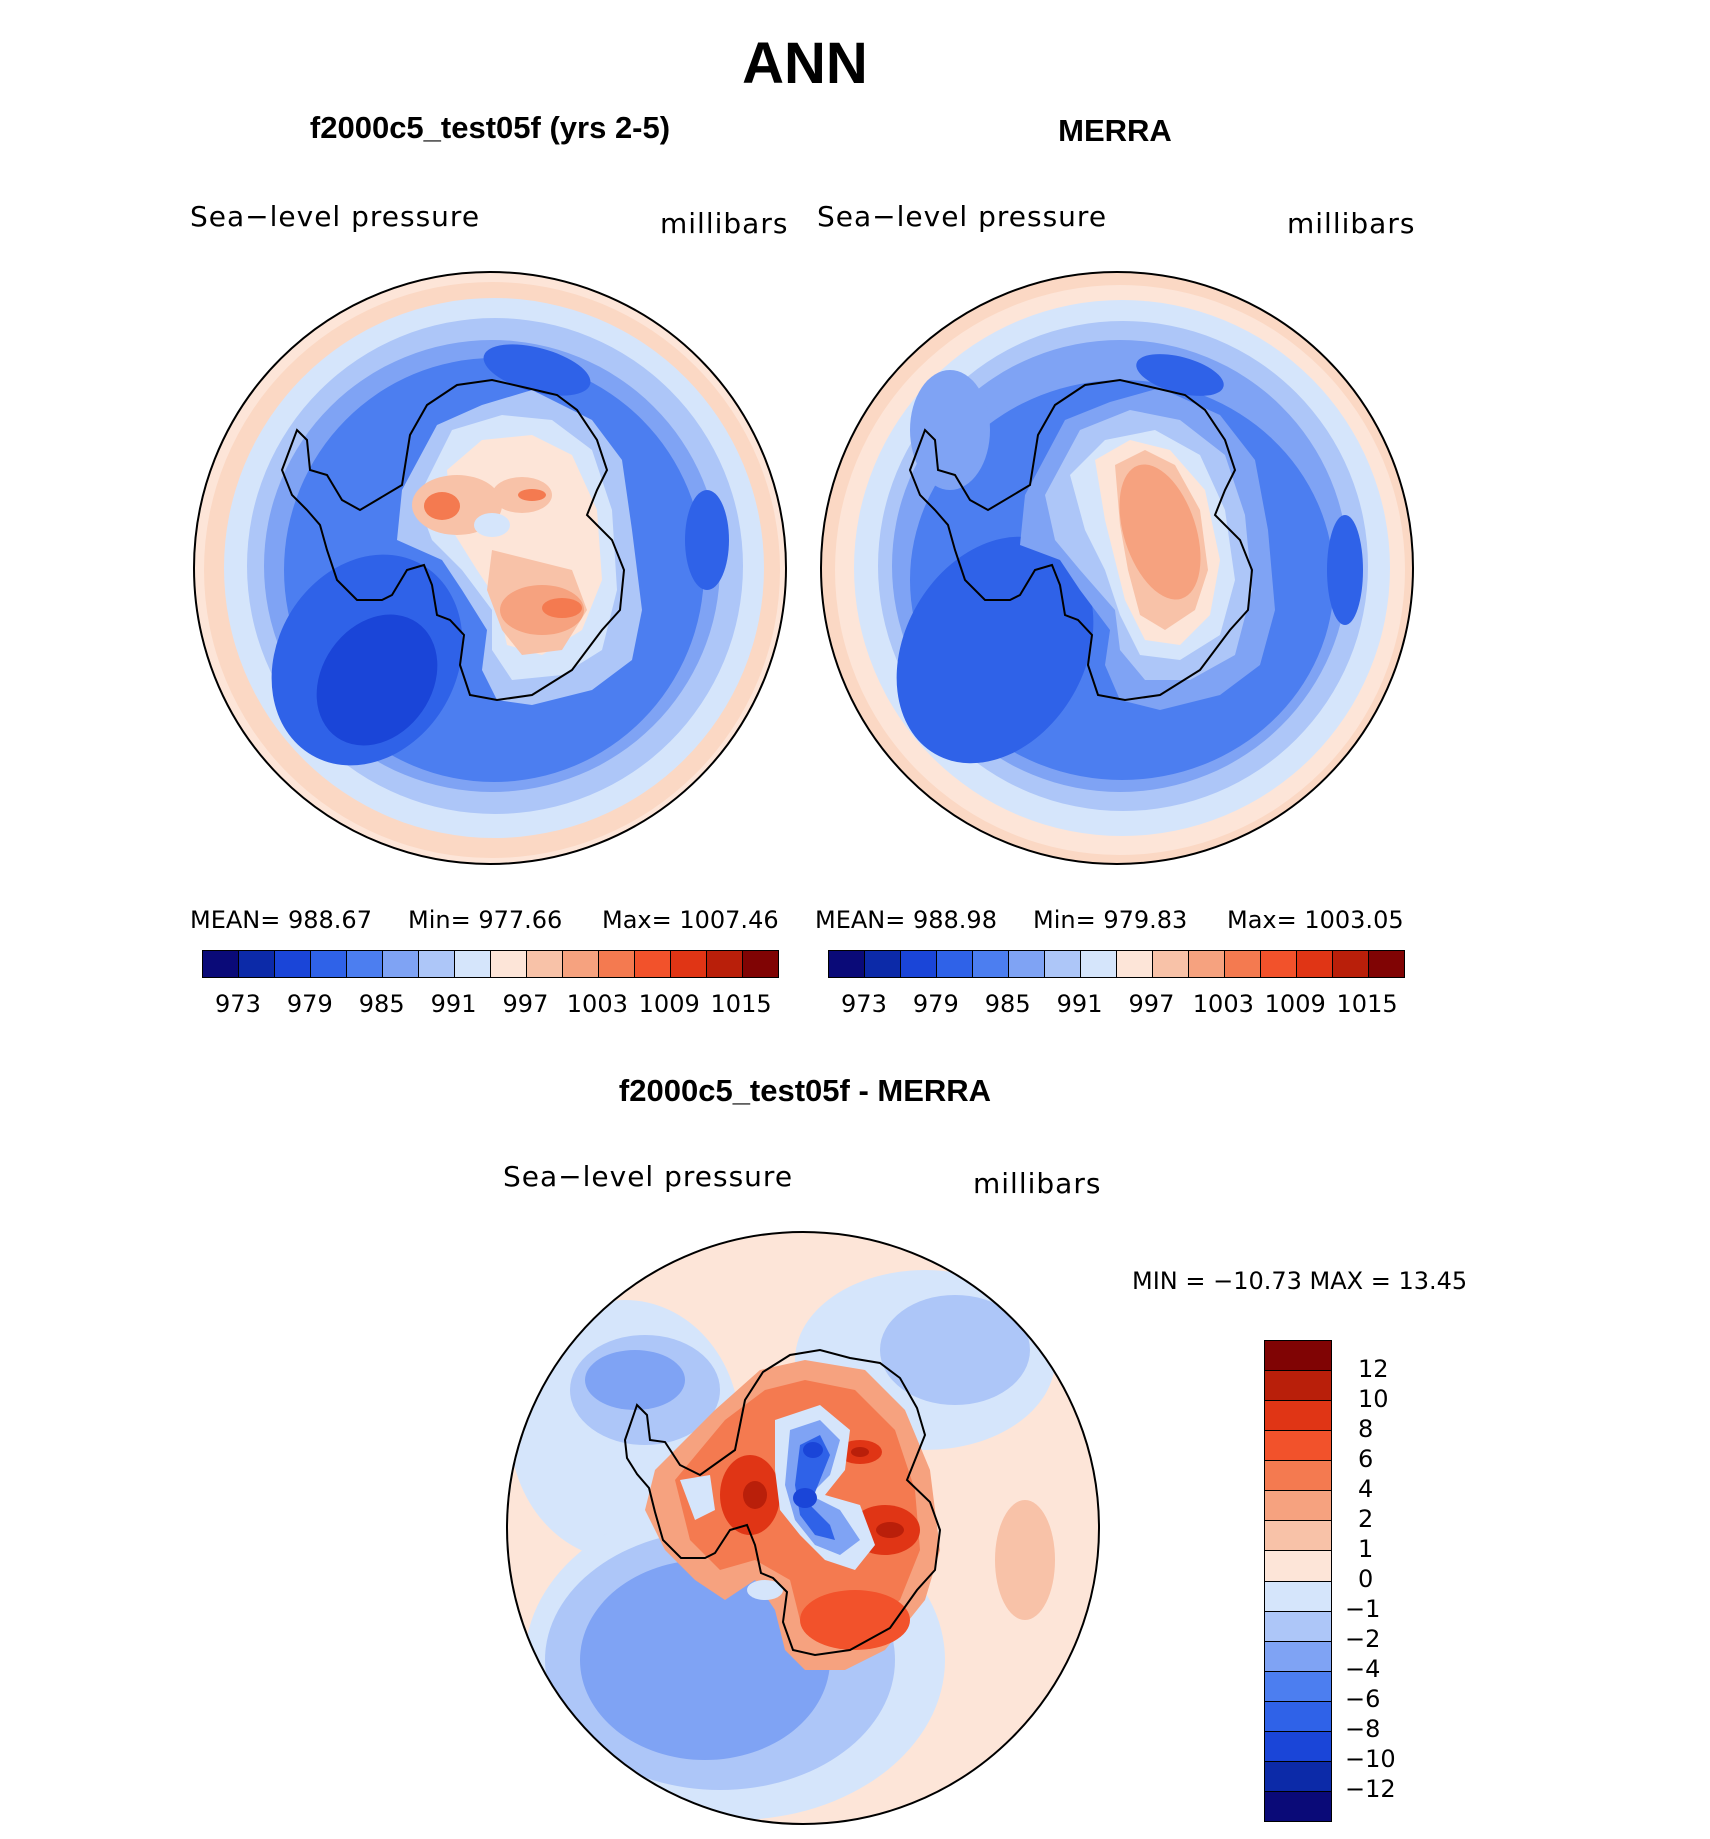 The image size is (1710, 1839). What do you see at coordinates (724, 223) in the screenshot?
I see `model-units-label: millibars` at bounding box center [724, 223].